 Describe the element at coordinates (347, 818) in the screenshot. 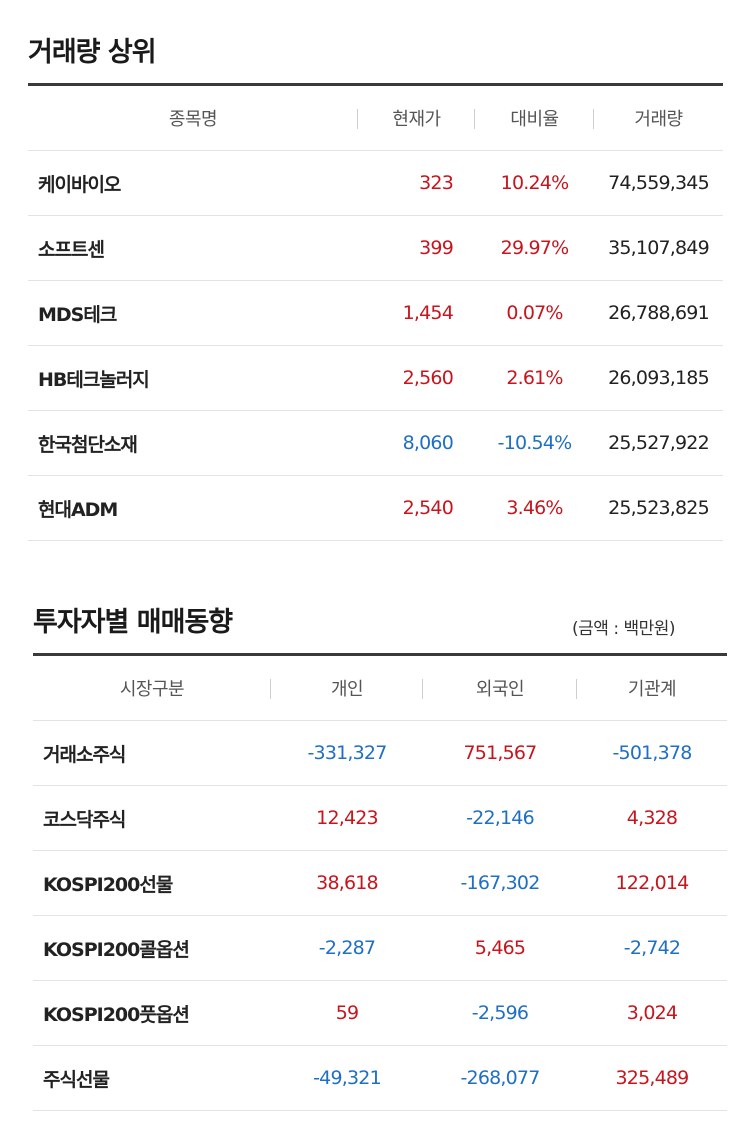

I see `individual-value: 12,423` at that location.